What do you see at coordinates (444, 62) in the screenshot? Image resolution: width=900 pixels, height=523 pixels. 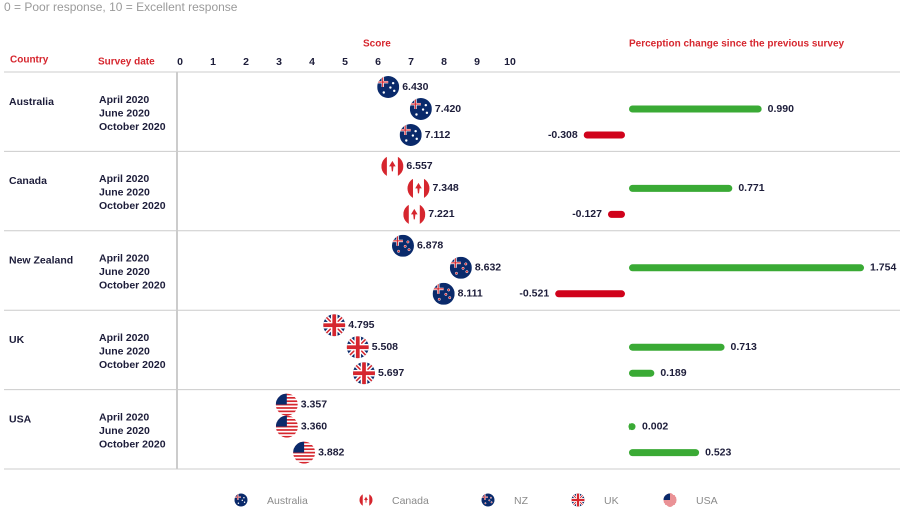 I see `x-tick-label: 8` at bounding box center [444, 62].